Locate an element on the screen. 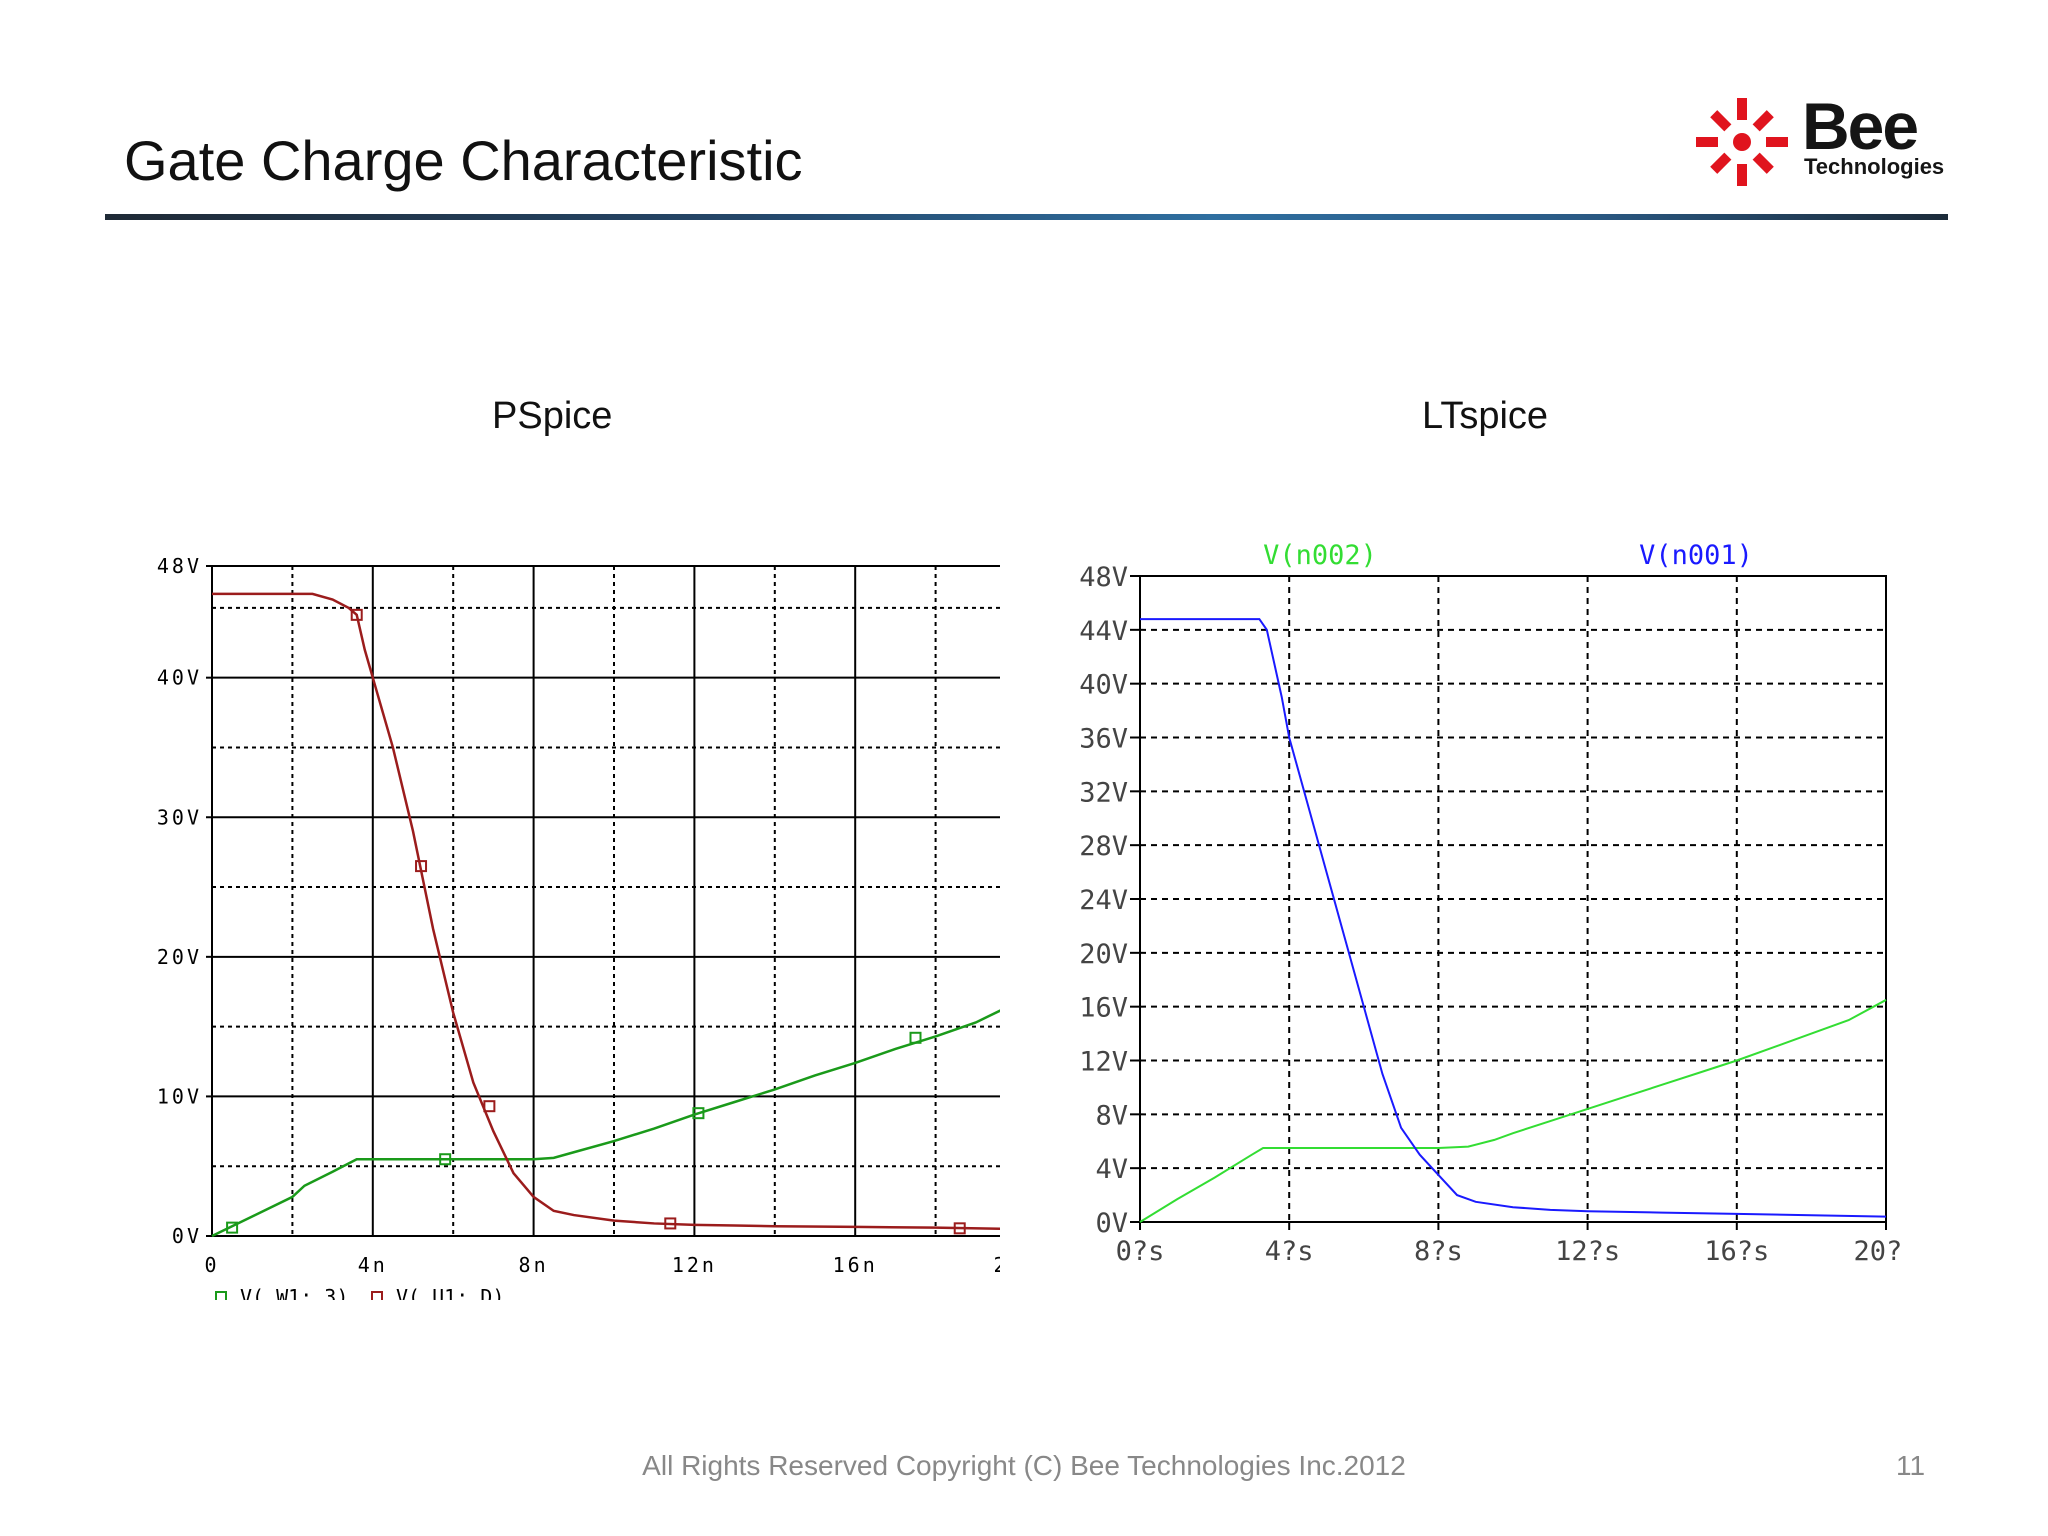 This screenshot has height=1536, width=2048. y-tick-label: 30V is located at coordinates (179, 817).